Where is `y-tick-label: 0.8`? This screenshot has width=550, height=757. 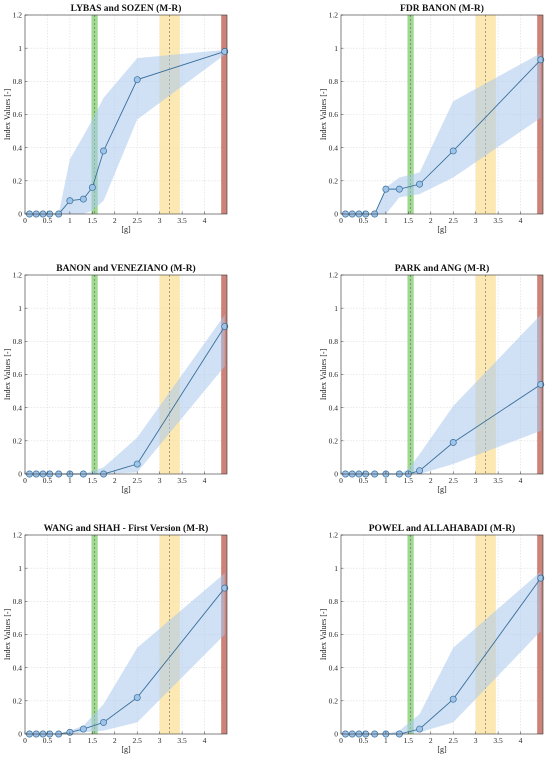
y-tick-label: 0.8 is located at coordinates (334, 81).